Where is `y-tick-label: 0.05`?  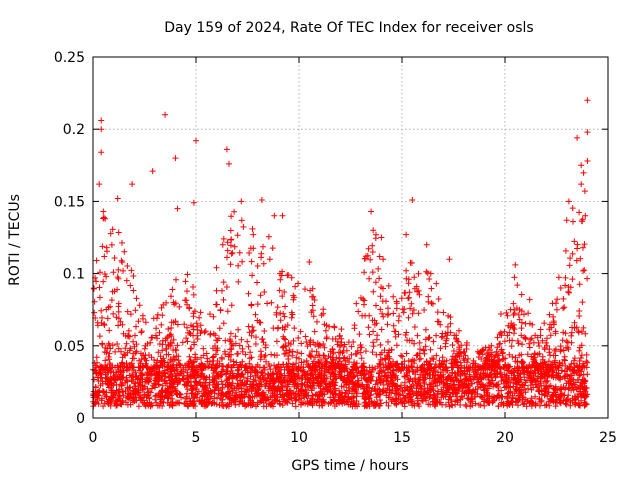 y-tick-label: 0.05 is located at coordinates (69, 347).